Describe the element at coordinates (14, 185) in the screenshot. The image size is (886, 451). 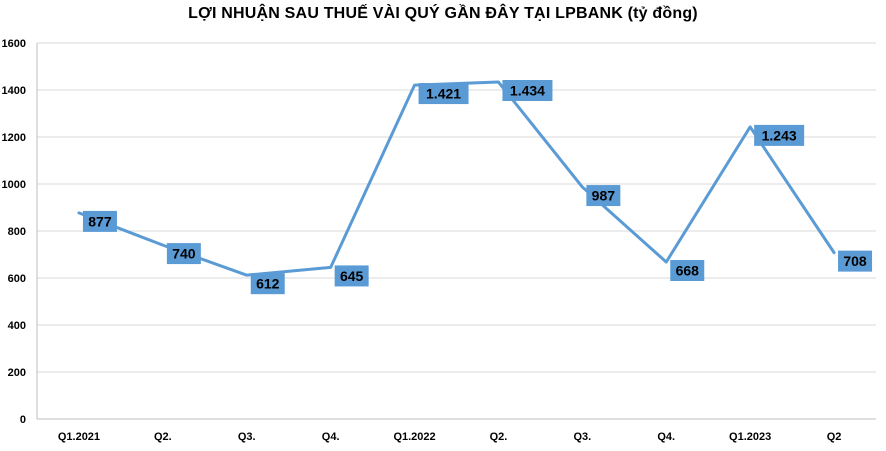
I see `y-tick-label: 1000` at that location.